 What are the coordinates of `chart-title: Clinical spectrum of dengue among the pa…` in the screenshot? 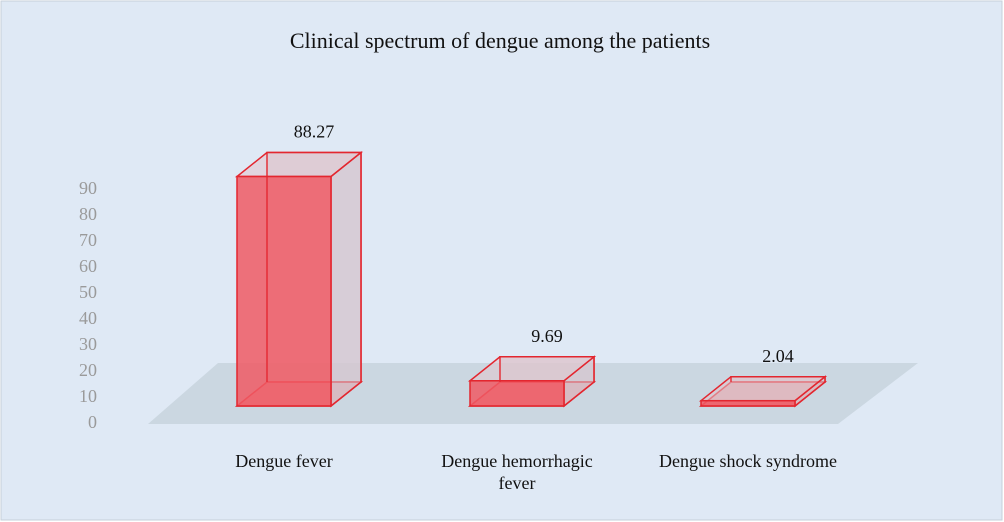 It's located at (500, 40).